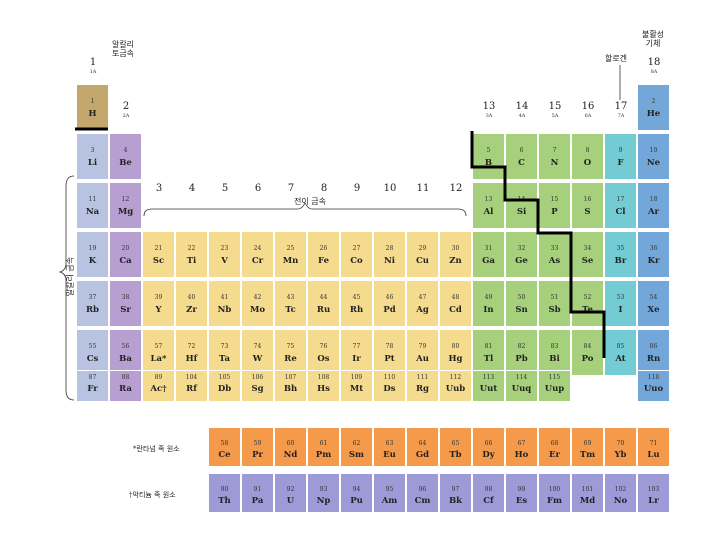  What do you see at coordinates (521, 501) in the screenshot?
I see `element-symbol: Es` at bounding box center [521, 501].